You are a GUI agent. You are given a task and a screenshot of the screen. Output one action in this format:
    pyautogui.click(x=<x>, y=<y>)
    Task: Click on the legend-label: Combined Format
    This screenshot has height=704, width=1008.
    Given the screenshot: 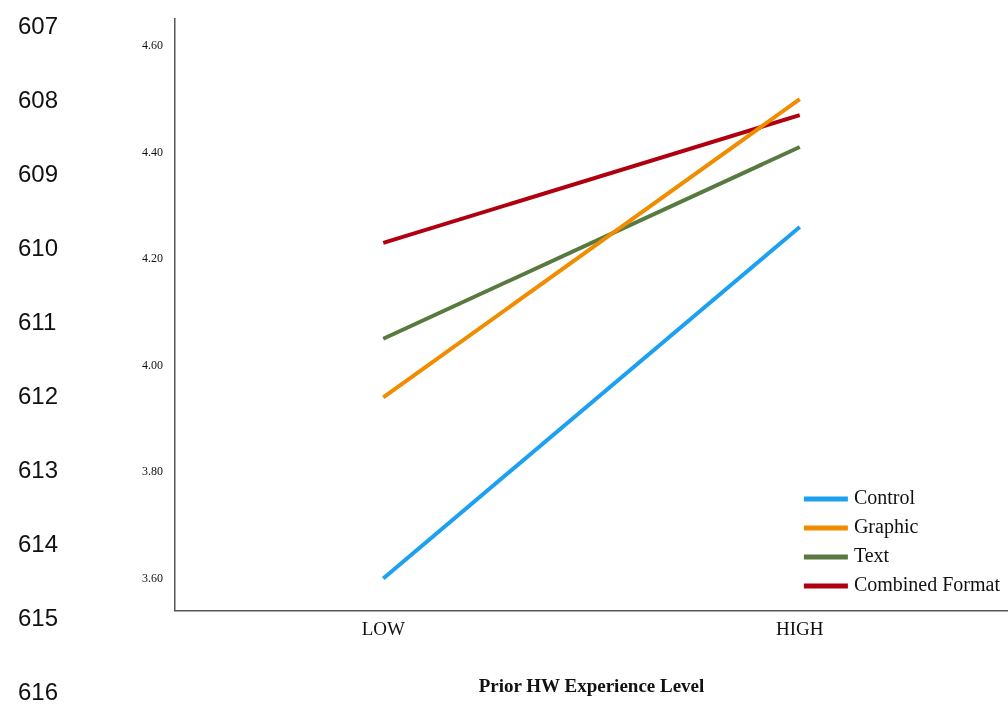 What is the action you would take?
    pyautogui.click(x=927, y=584)
    